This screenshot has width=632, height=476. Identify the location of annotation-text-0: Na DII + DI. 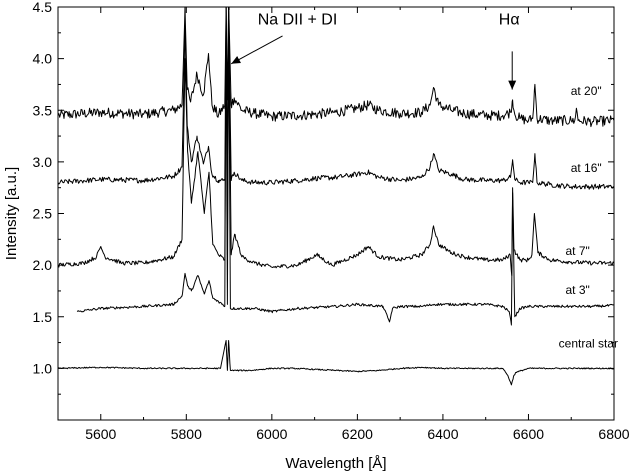
(298, 20).